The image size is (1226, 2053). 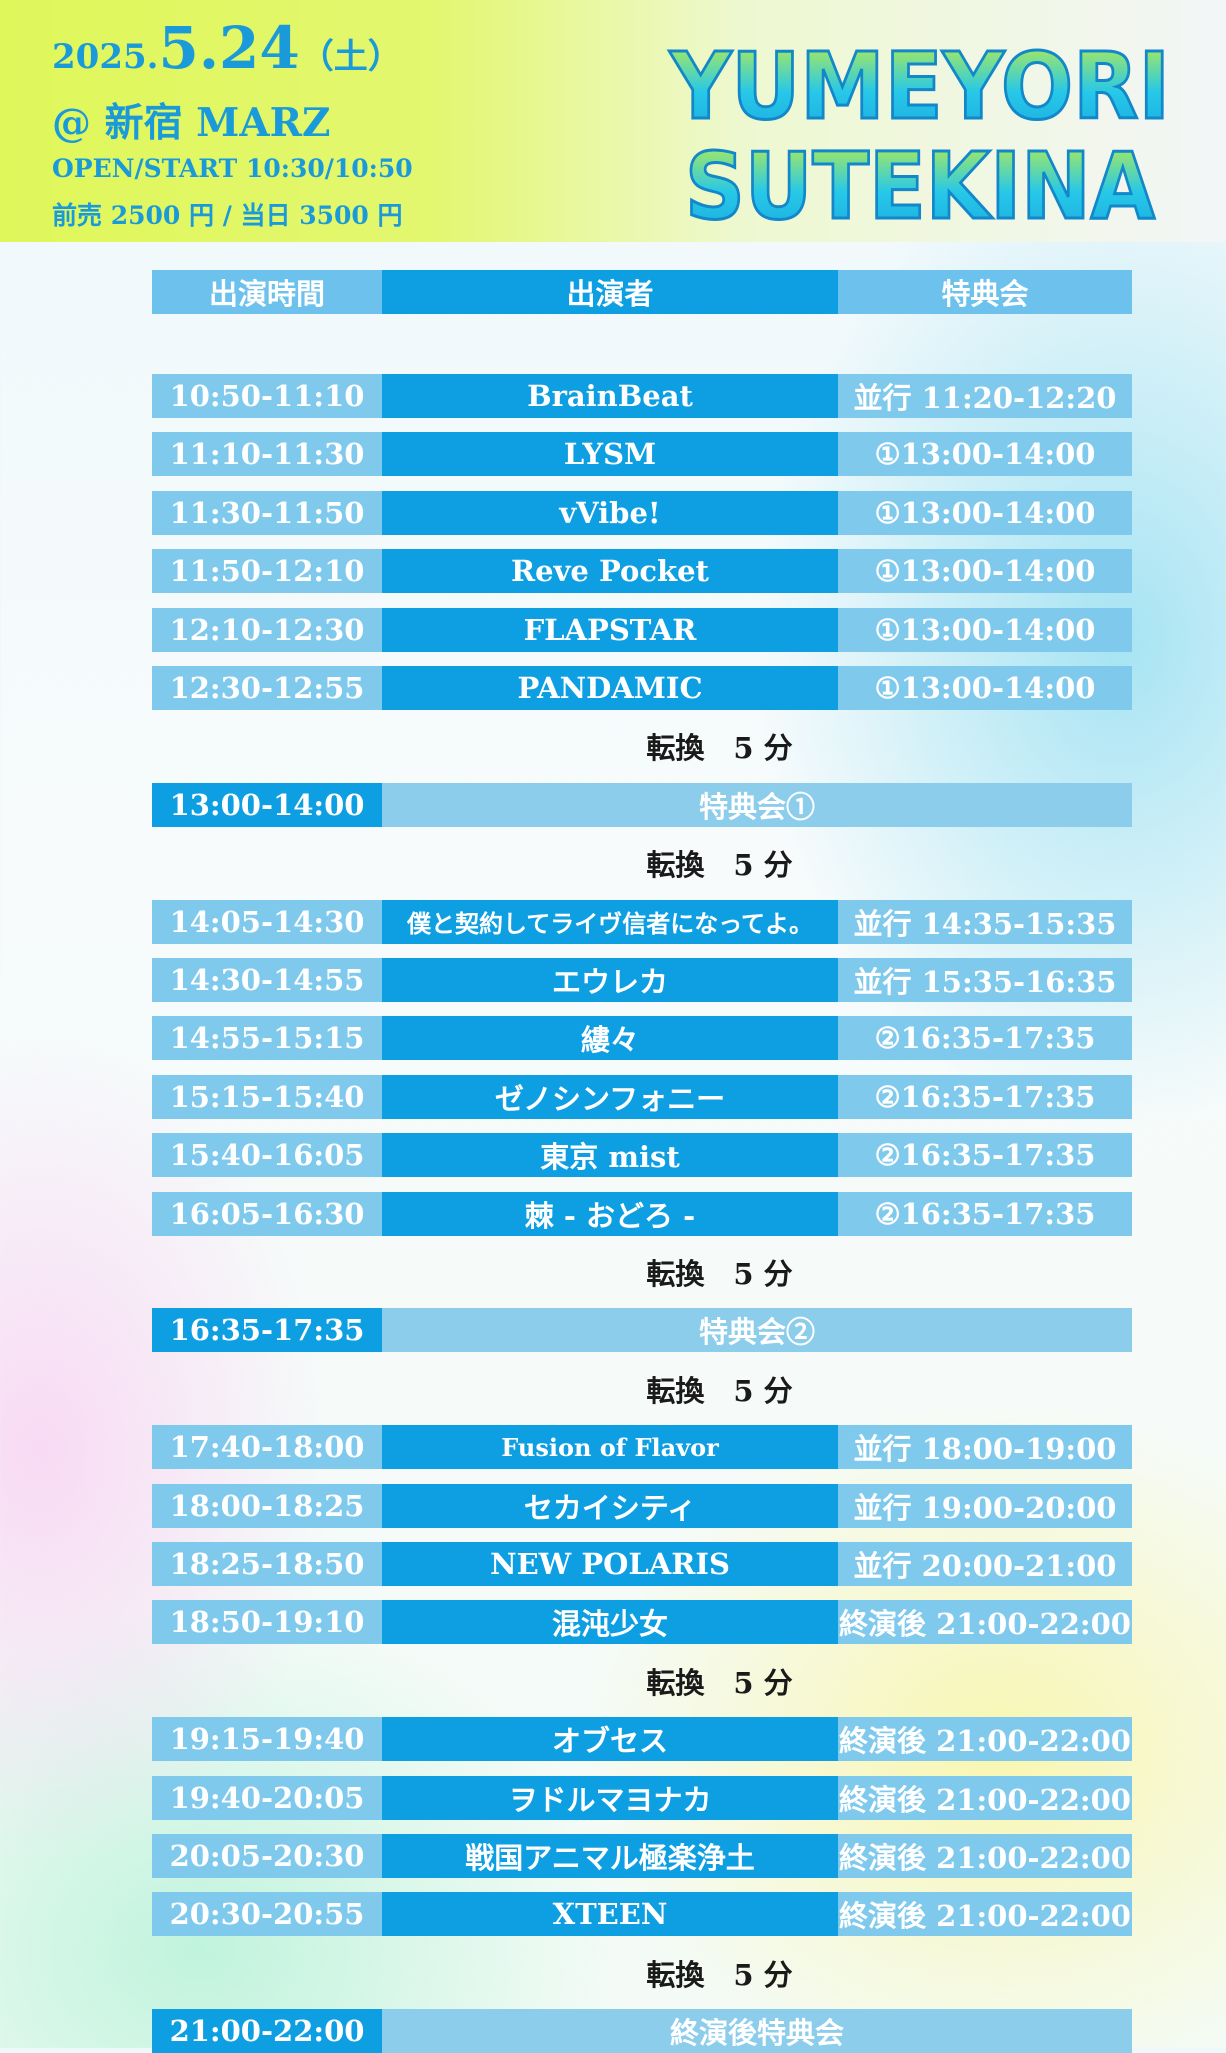 What do you see at coordinates (267, 1739) in the screenshot?
I see `row-time: 19:15-19:40` at bounding box center [267, 1739].